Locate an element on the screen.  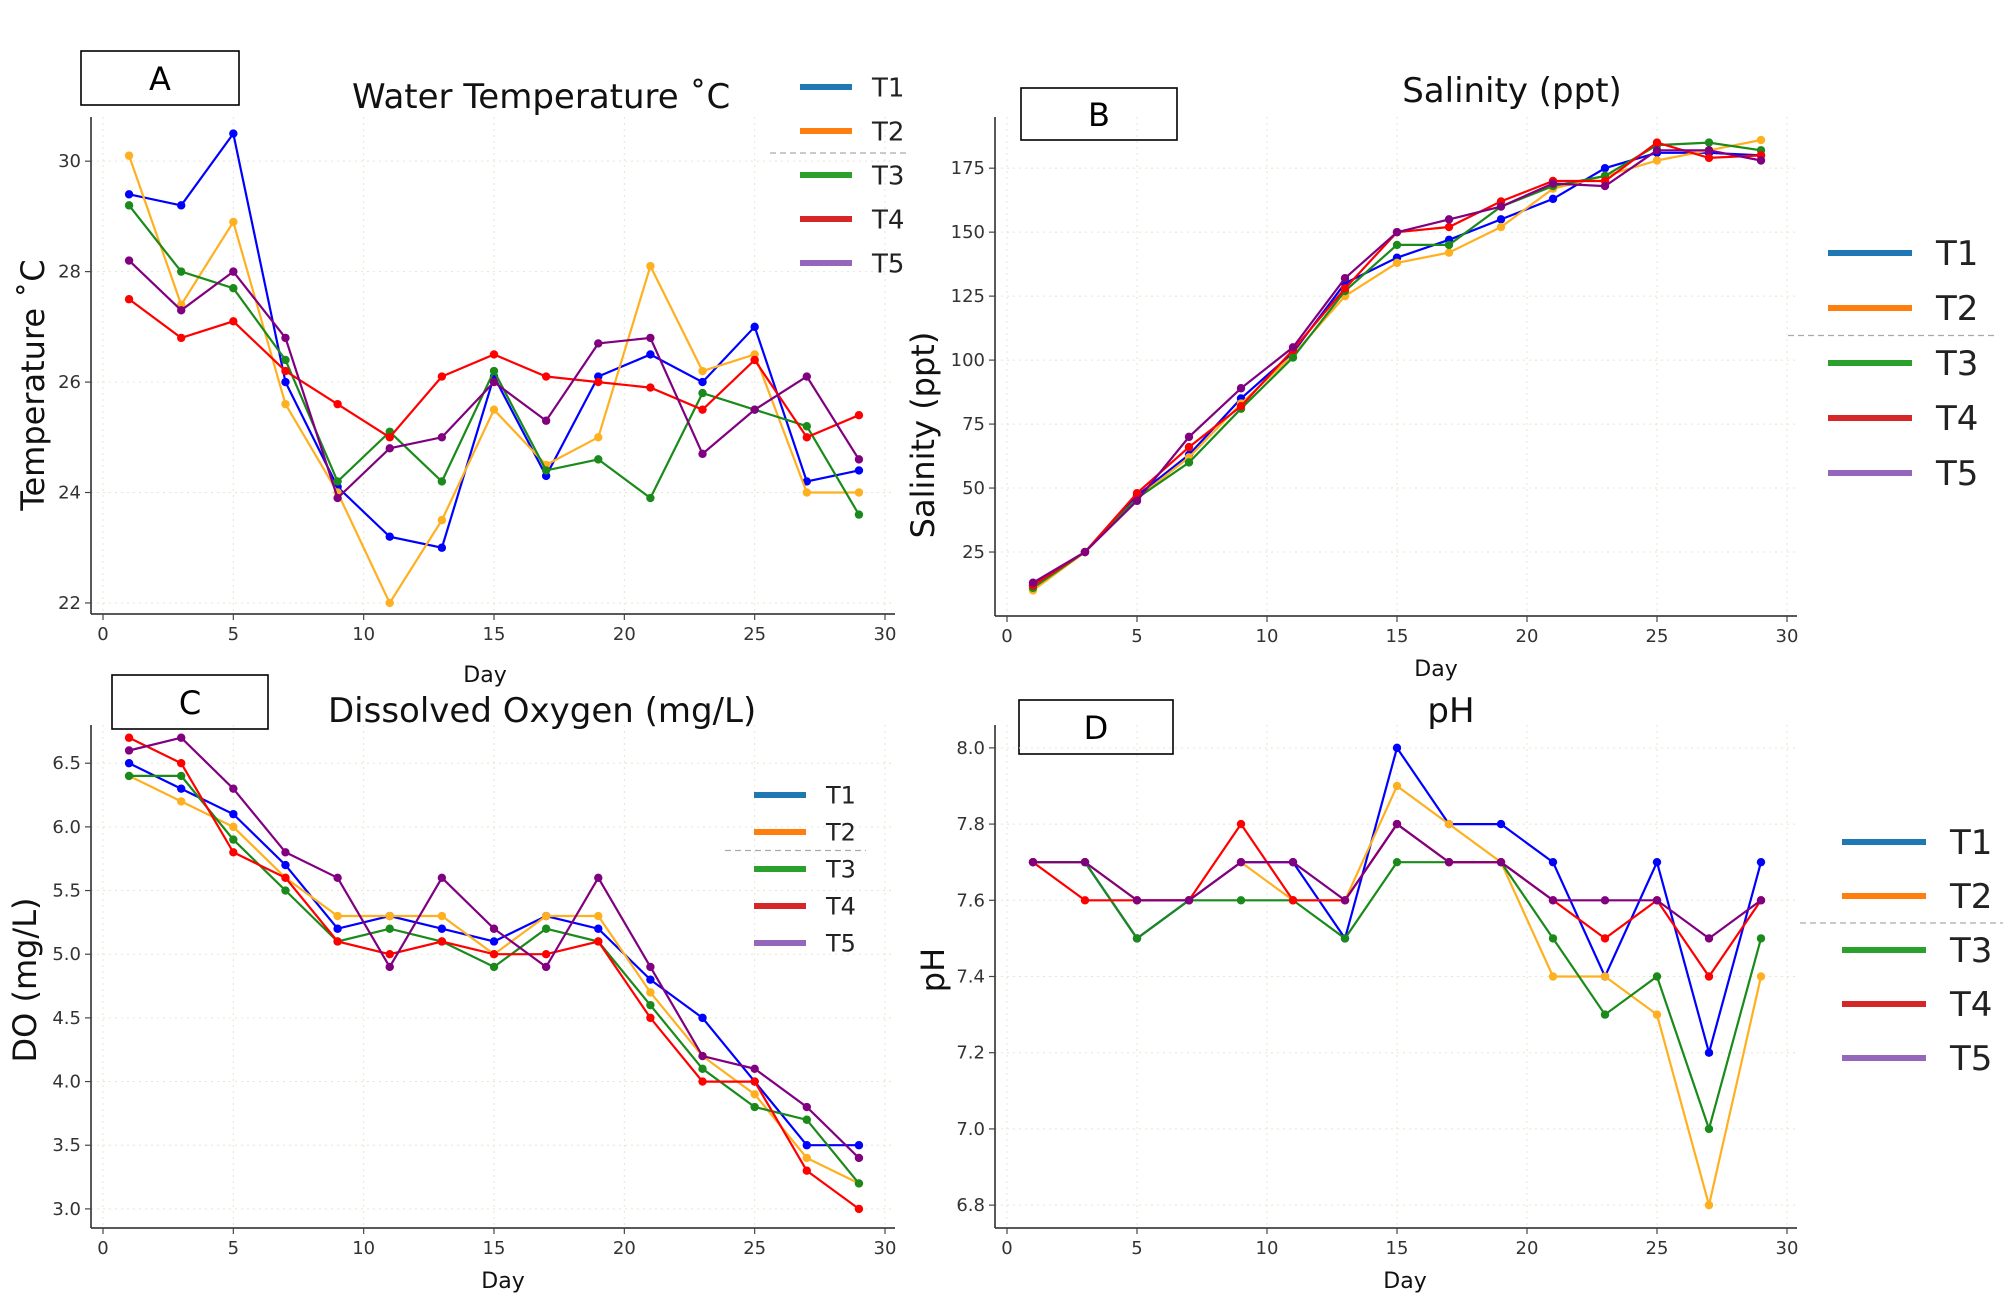
panel-b-legend-label-t5: T5 is located at coordinates (1956, 474).